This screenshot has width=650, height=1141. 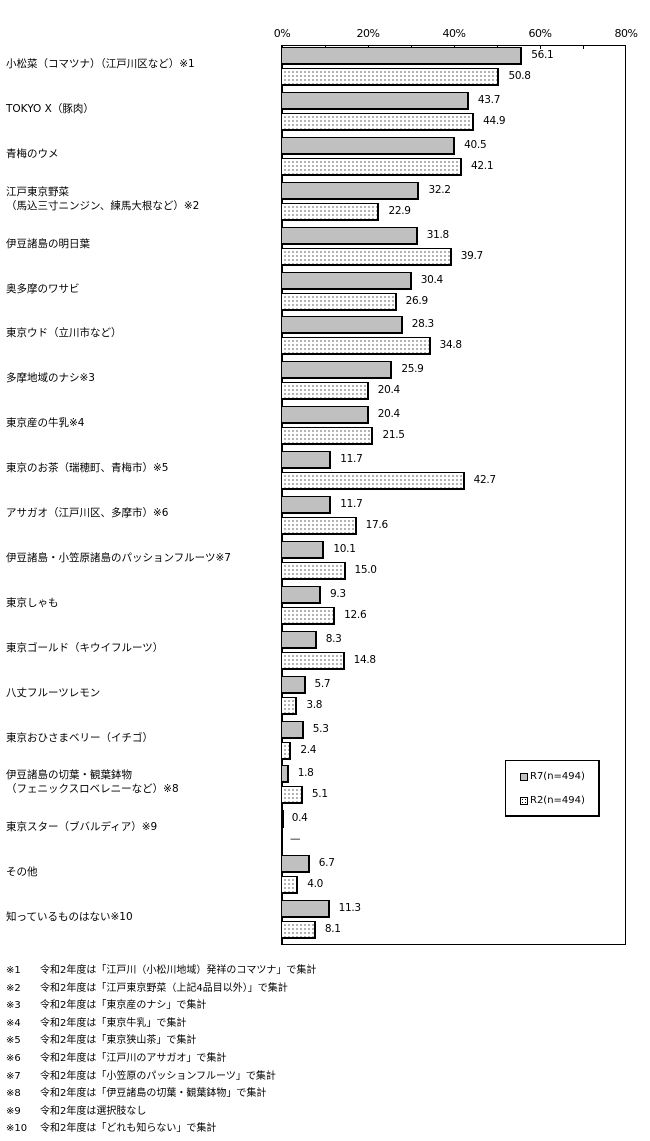 What do you see at coordinates (399, 210) in the screenshot?
I see `value-label-r2: 22.9` at bounding box center [399, 210].